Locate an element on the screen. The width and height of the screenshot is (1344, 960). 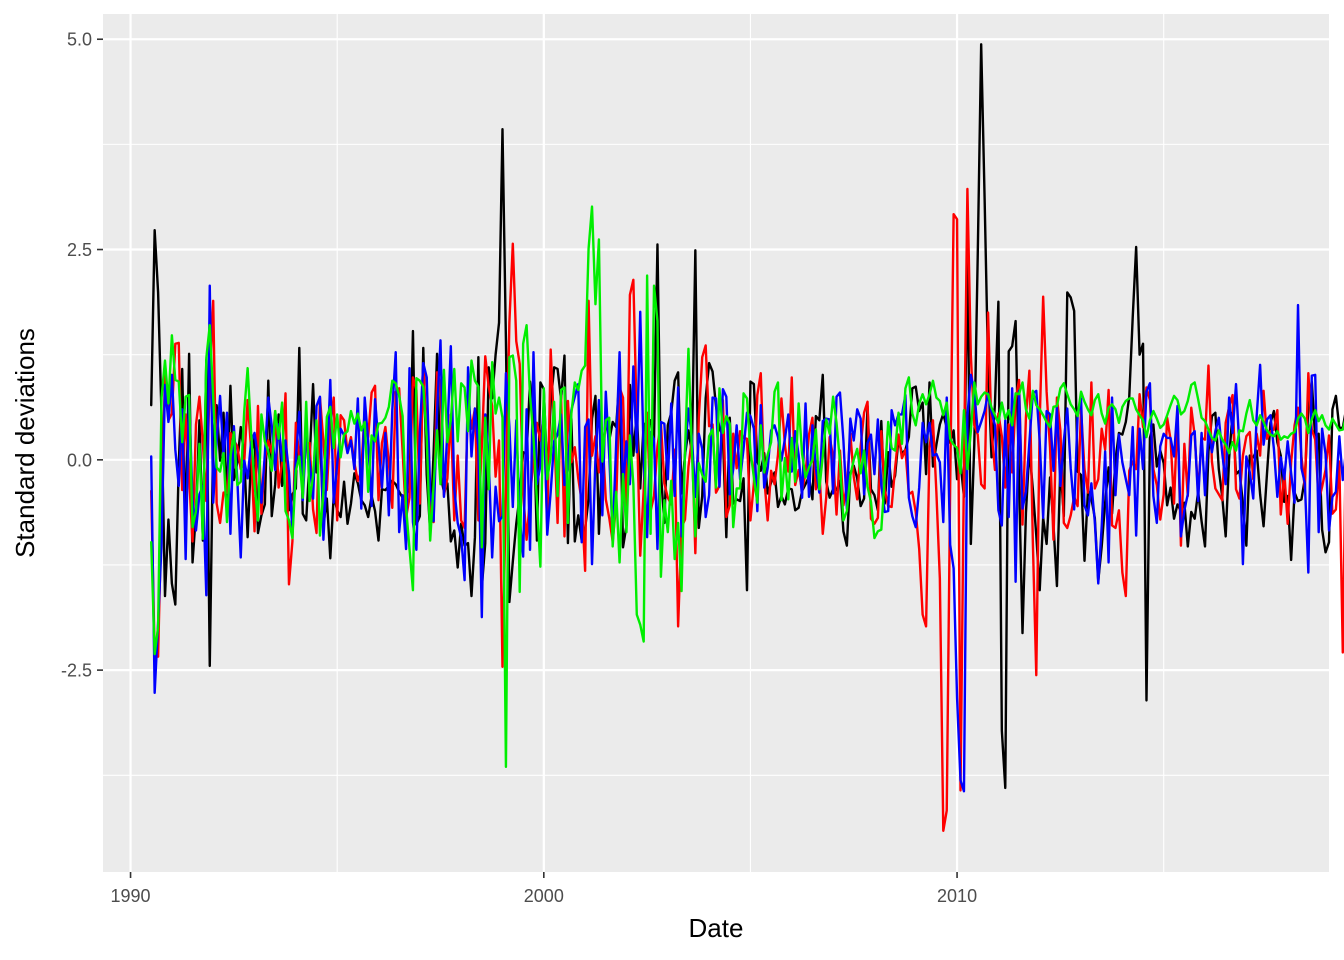
x-tick-label: 2010 is located at coordinates (957, 896).